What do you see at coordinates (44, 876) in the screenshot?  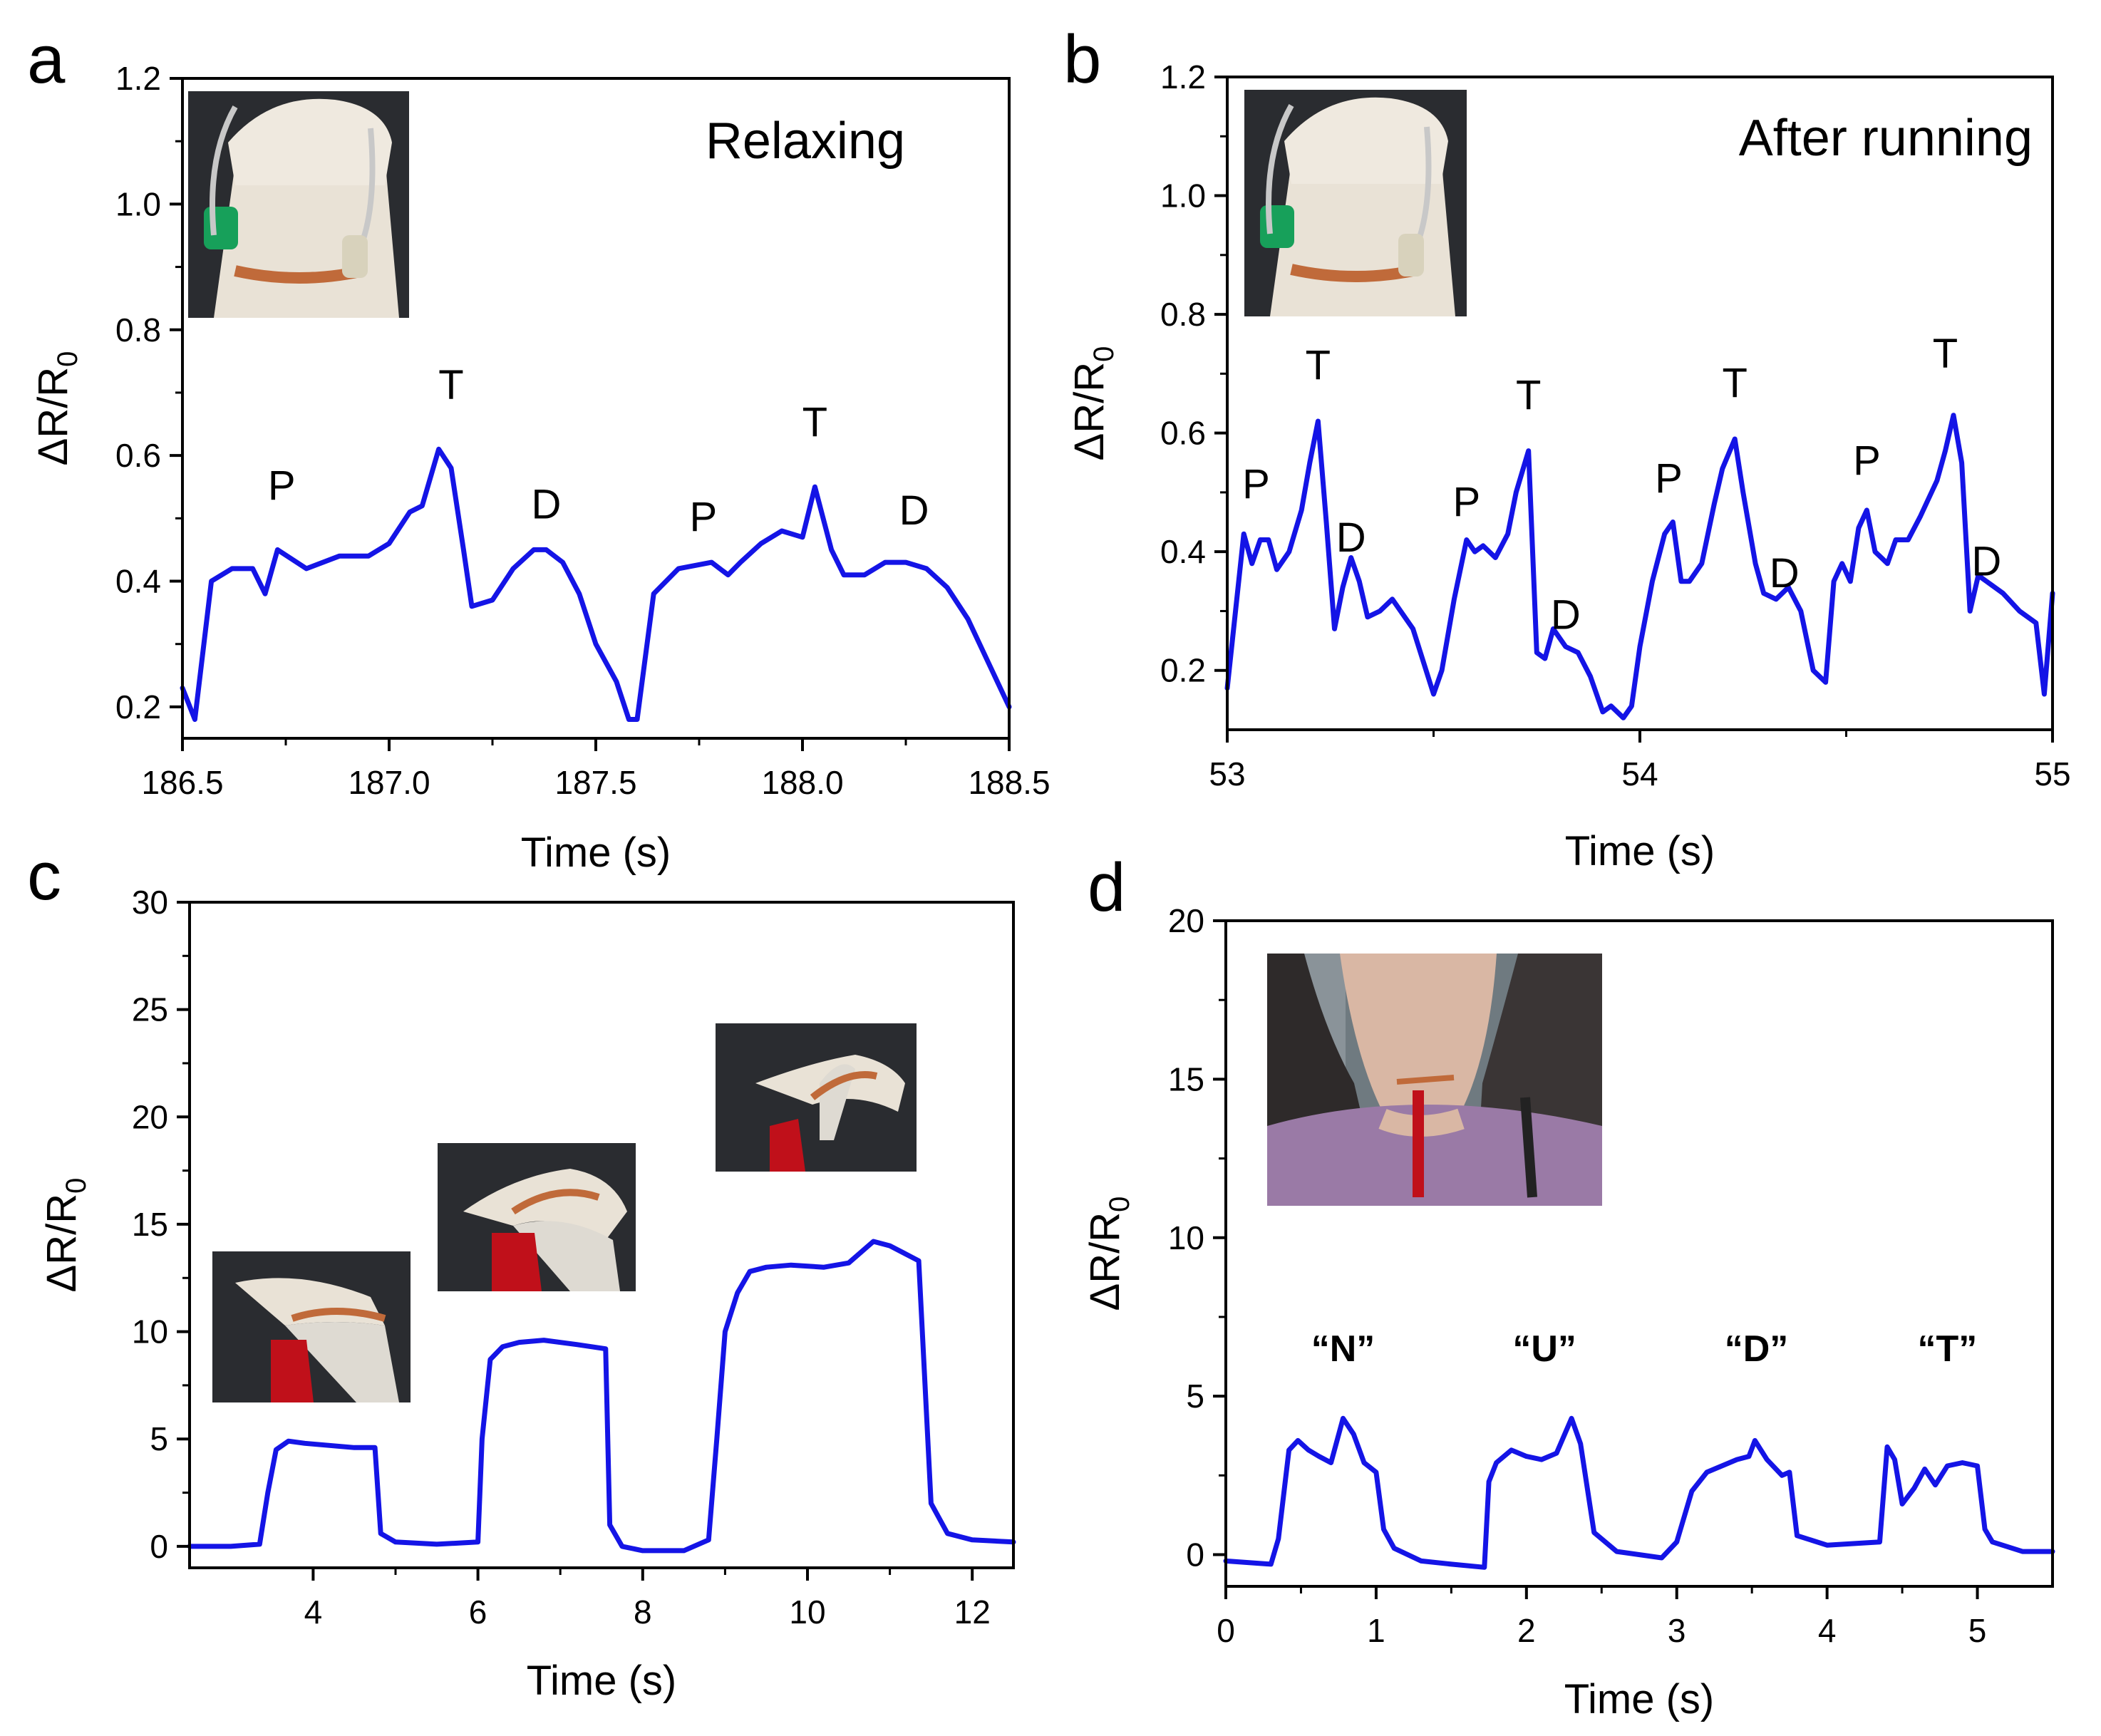 I see `panel-letter-c: c` at bounding box center [44, 876].